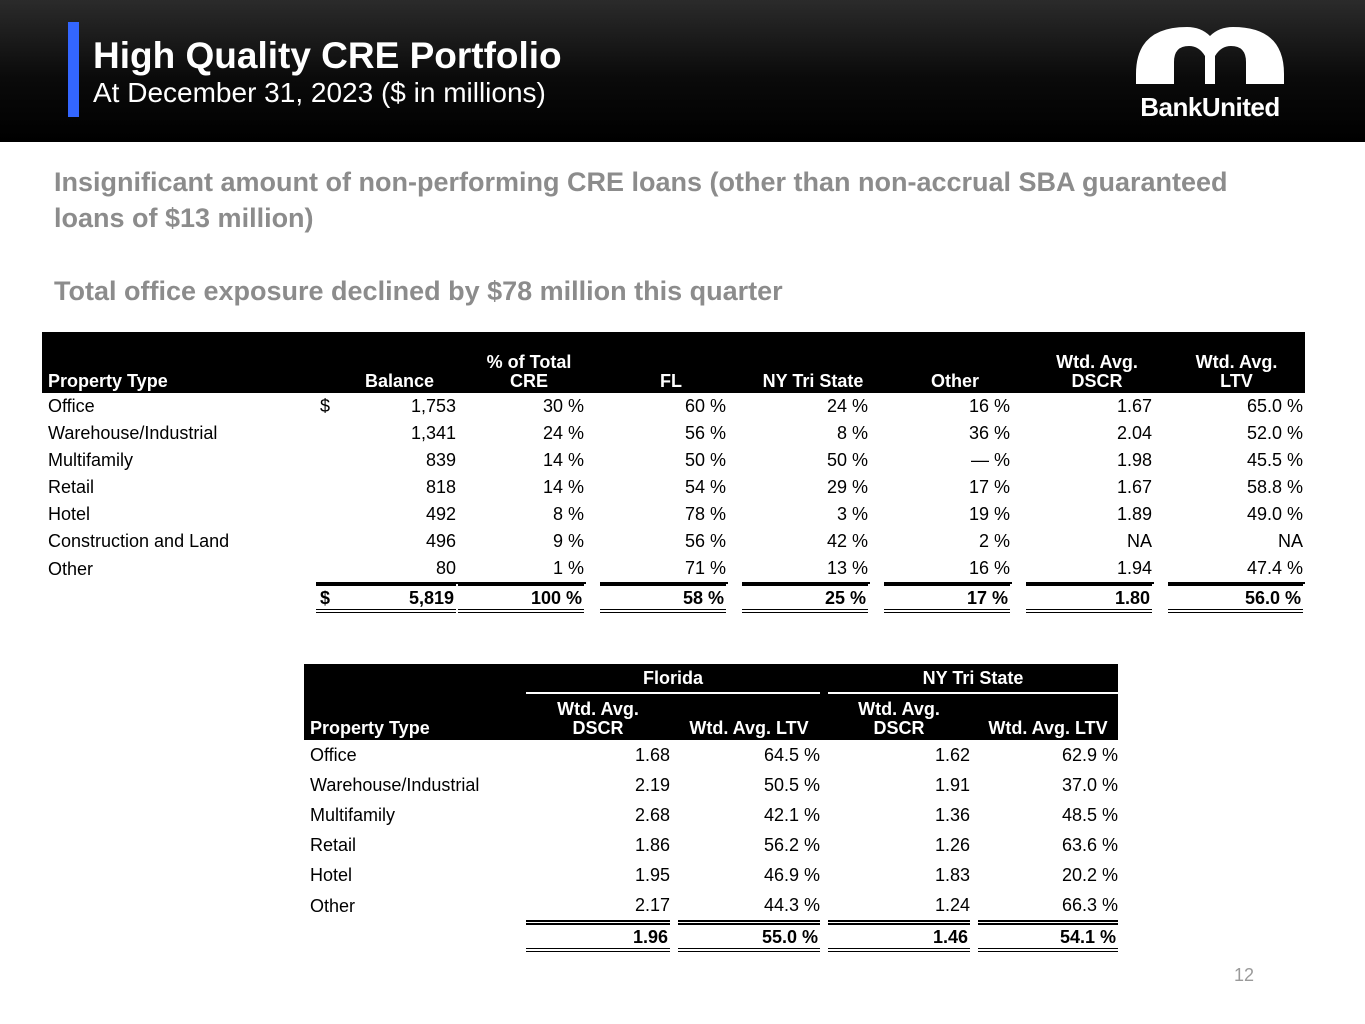 The width and height of the screenshot is (1365, 1024). Describe the element at coordinates (598, 937) in the screenshot. I see `total-fl-dscr: 1.96` at that location.